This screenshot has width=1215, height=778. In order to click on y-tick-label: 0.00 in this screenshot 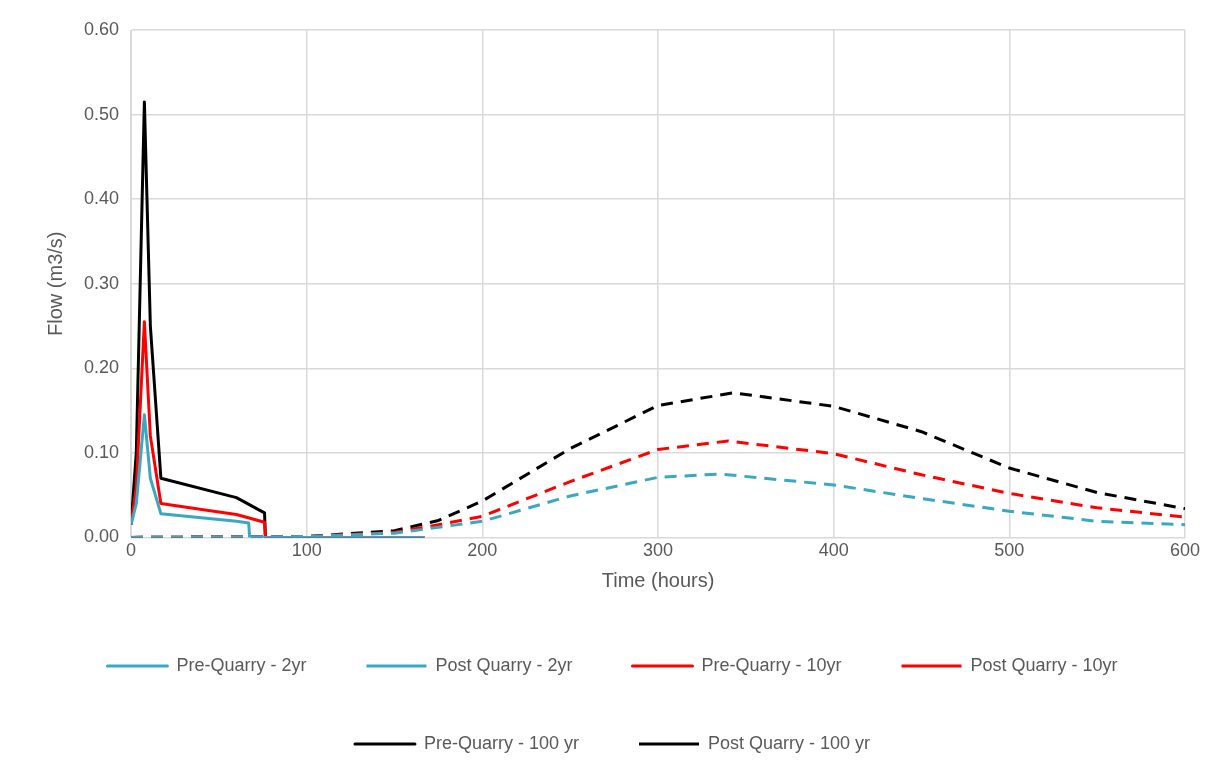, I will do `click(101, 536)`.